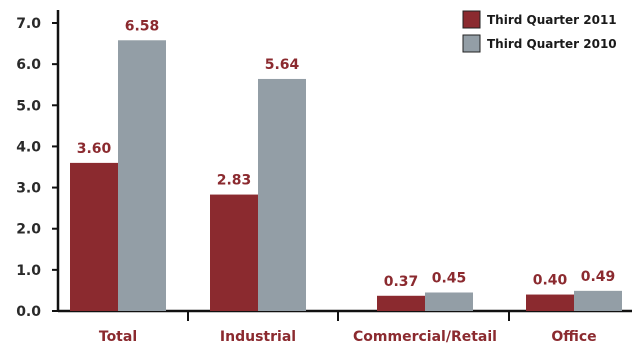 Image resolution: width=633 pixels, height=345 pixels. I want to click on y-tick-label: 3.0, so click(28, 189).